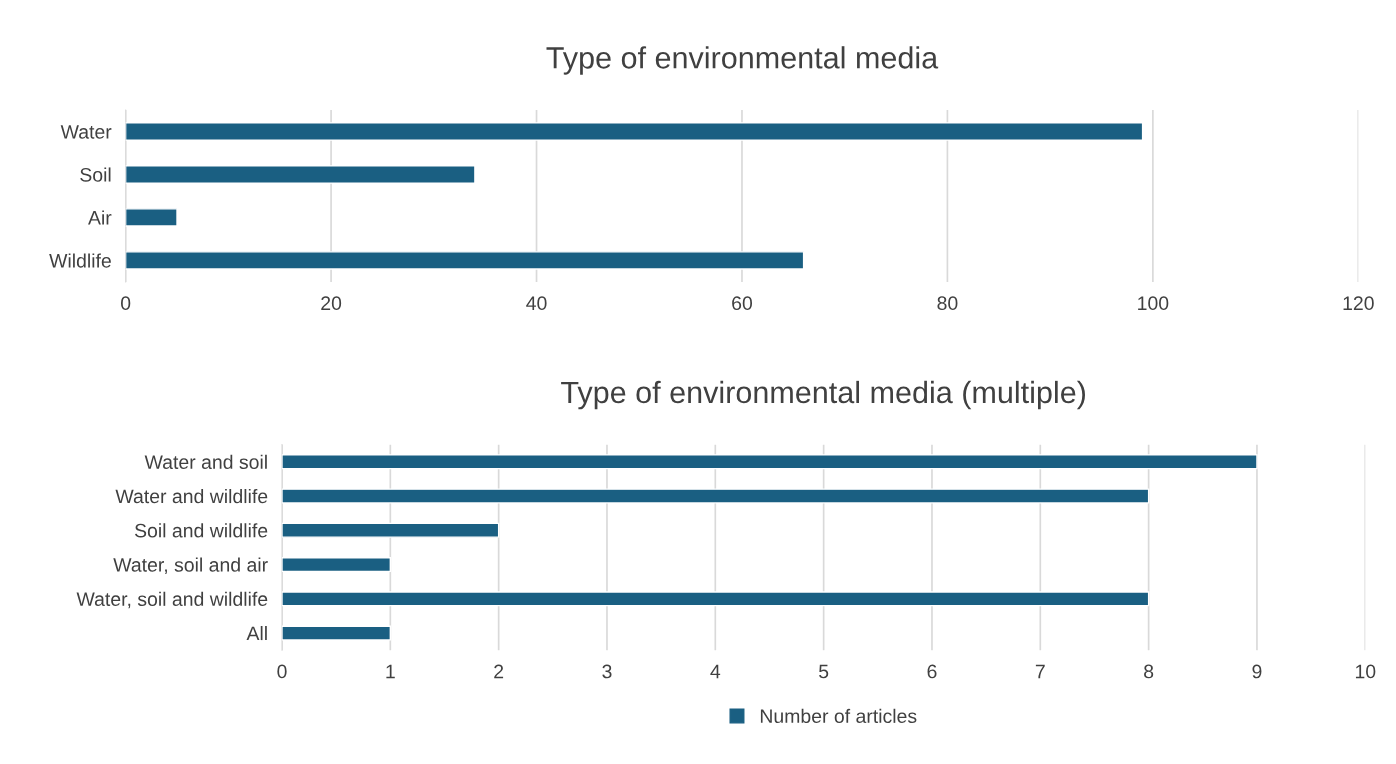 This screenshot has width=1396, height=764. Describe the element at coordinates (190, 566) in the screenshot. I see `y-tick-label: Water, soil and air` at that location.